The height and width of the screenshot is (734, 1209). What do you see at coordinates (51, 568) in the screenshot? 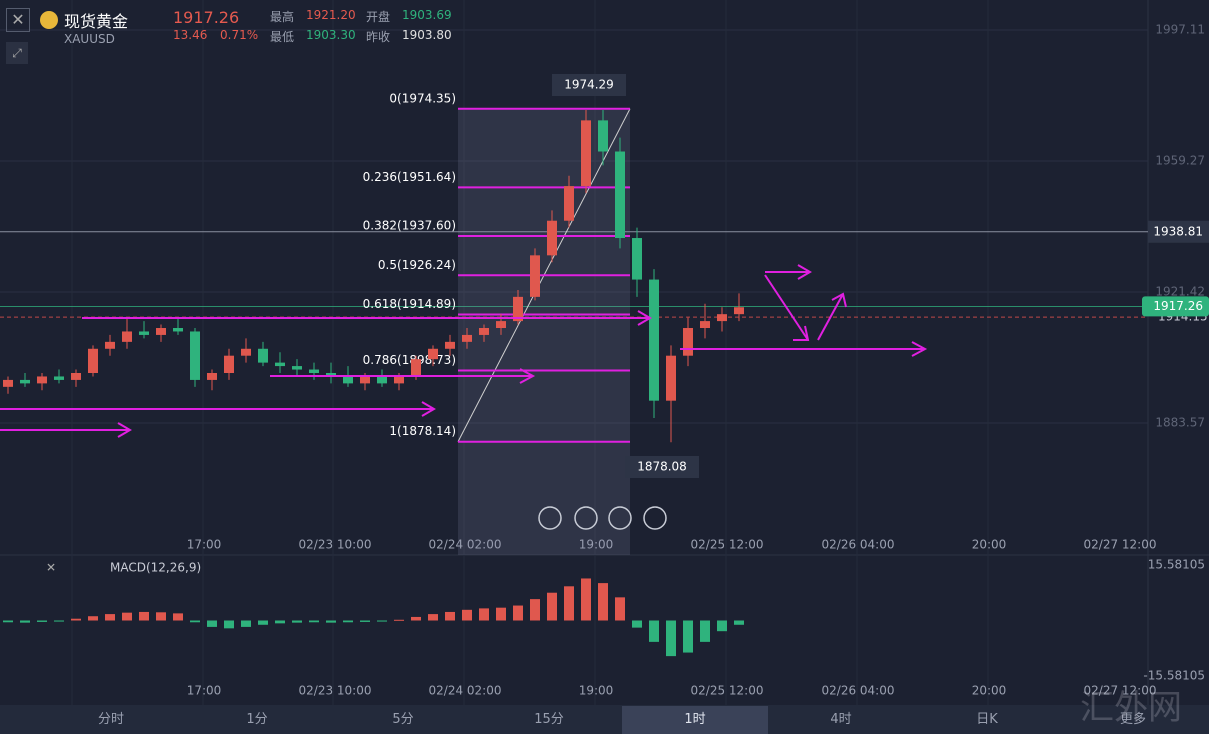
I see `close-icon: ✕` at bounding box center [51, 568].